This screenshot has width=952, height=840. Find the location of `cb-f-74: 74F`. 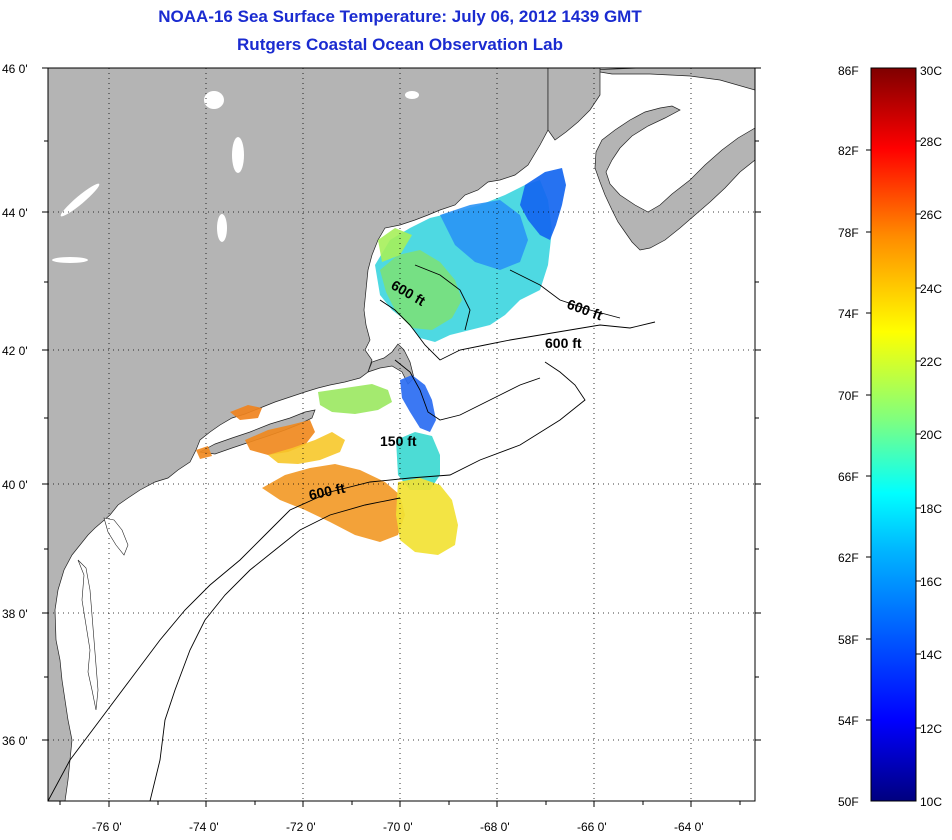

cb-f-74: 74F is located at coordinates (848, 314).